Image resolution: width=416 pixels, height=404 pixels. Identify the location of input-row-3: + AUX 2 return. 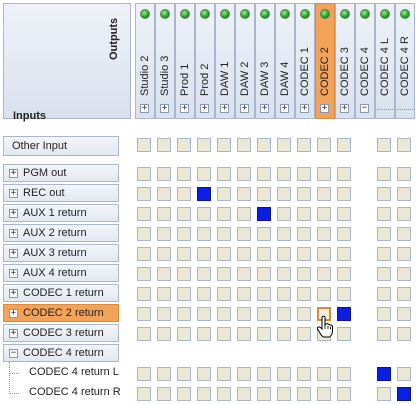
(61, 233).